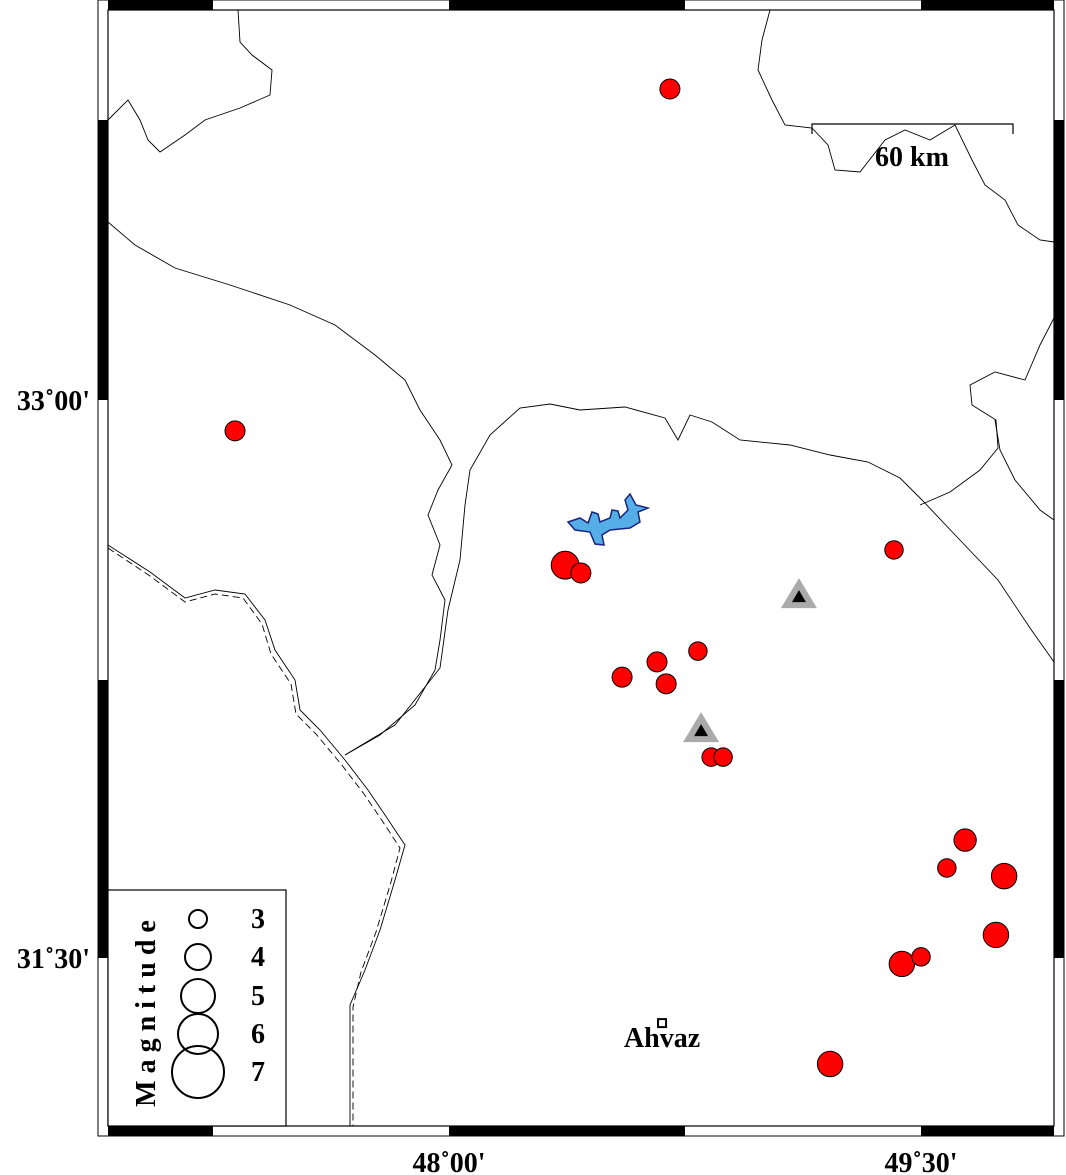  I want to click on legend-label: 6, so click(258, 1034).